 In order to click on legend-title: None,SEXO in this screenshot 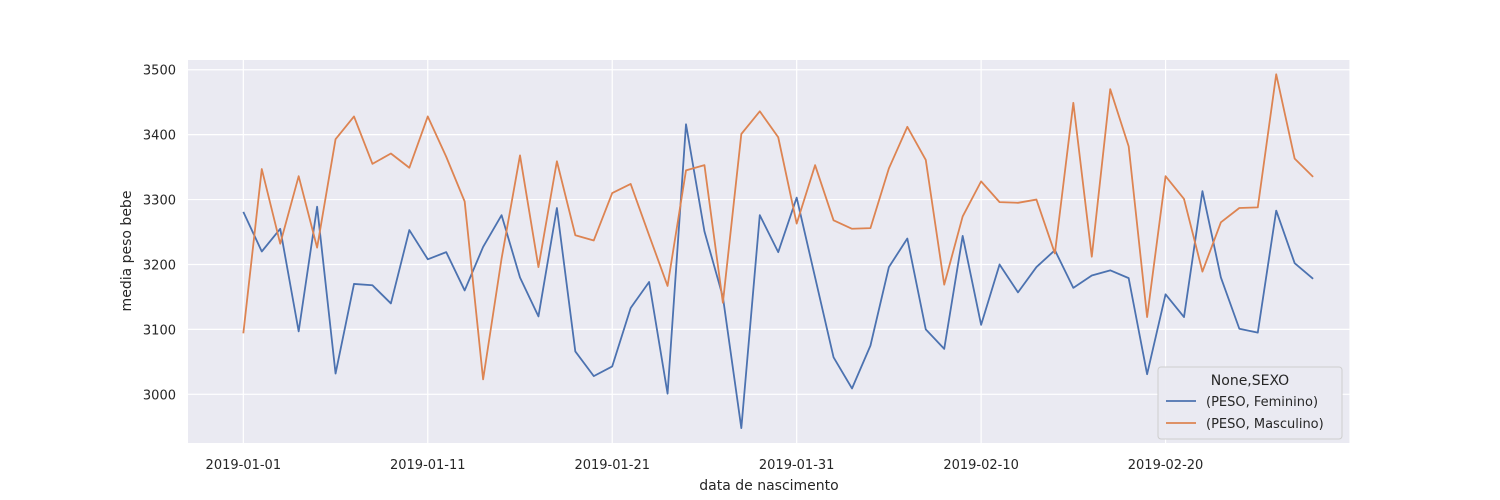, I will do `click(1250, 381)`.